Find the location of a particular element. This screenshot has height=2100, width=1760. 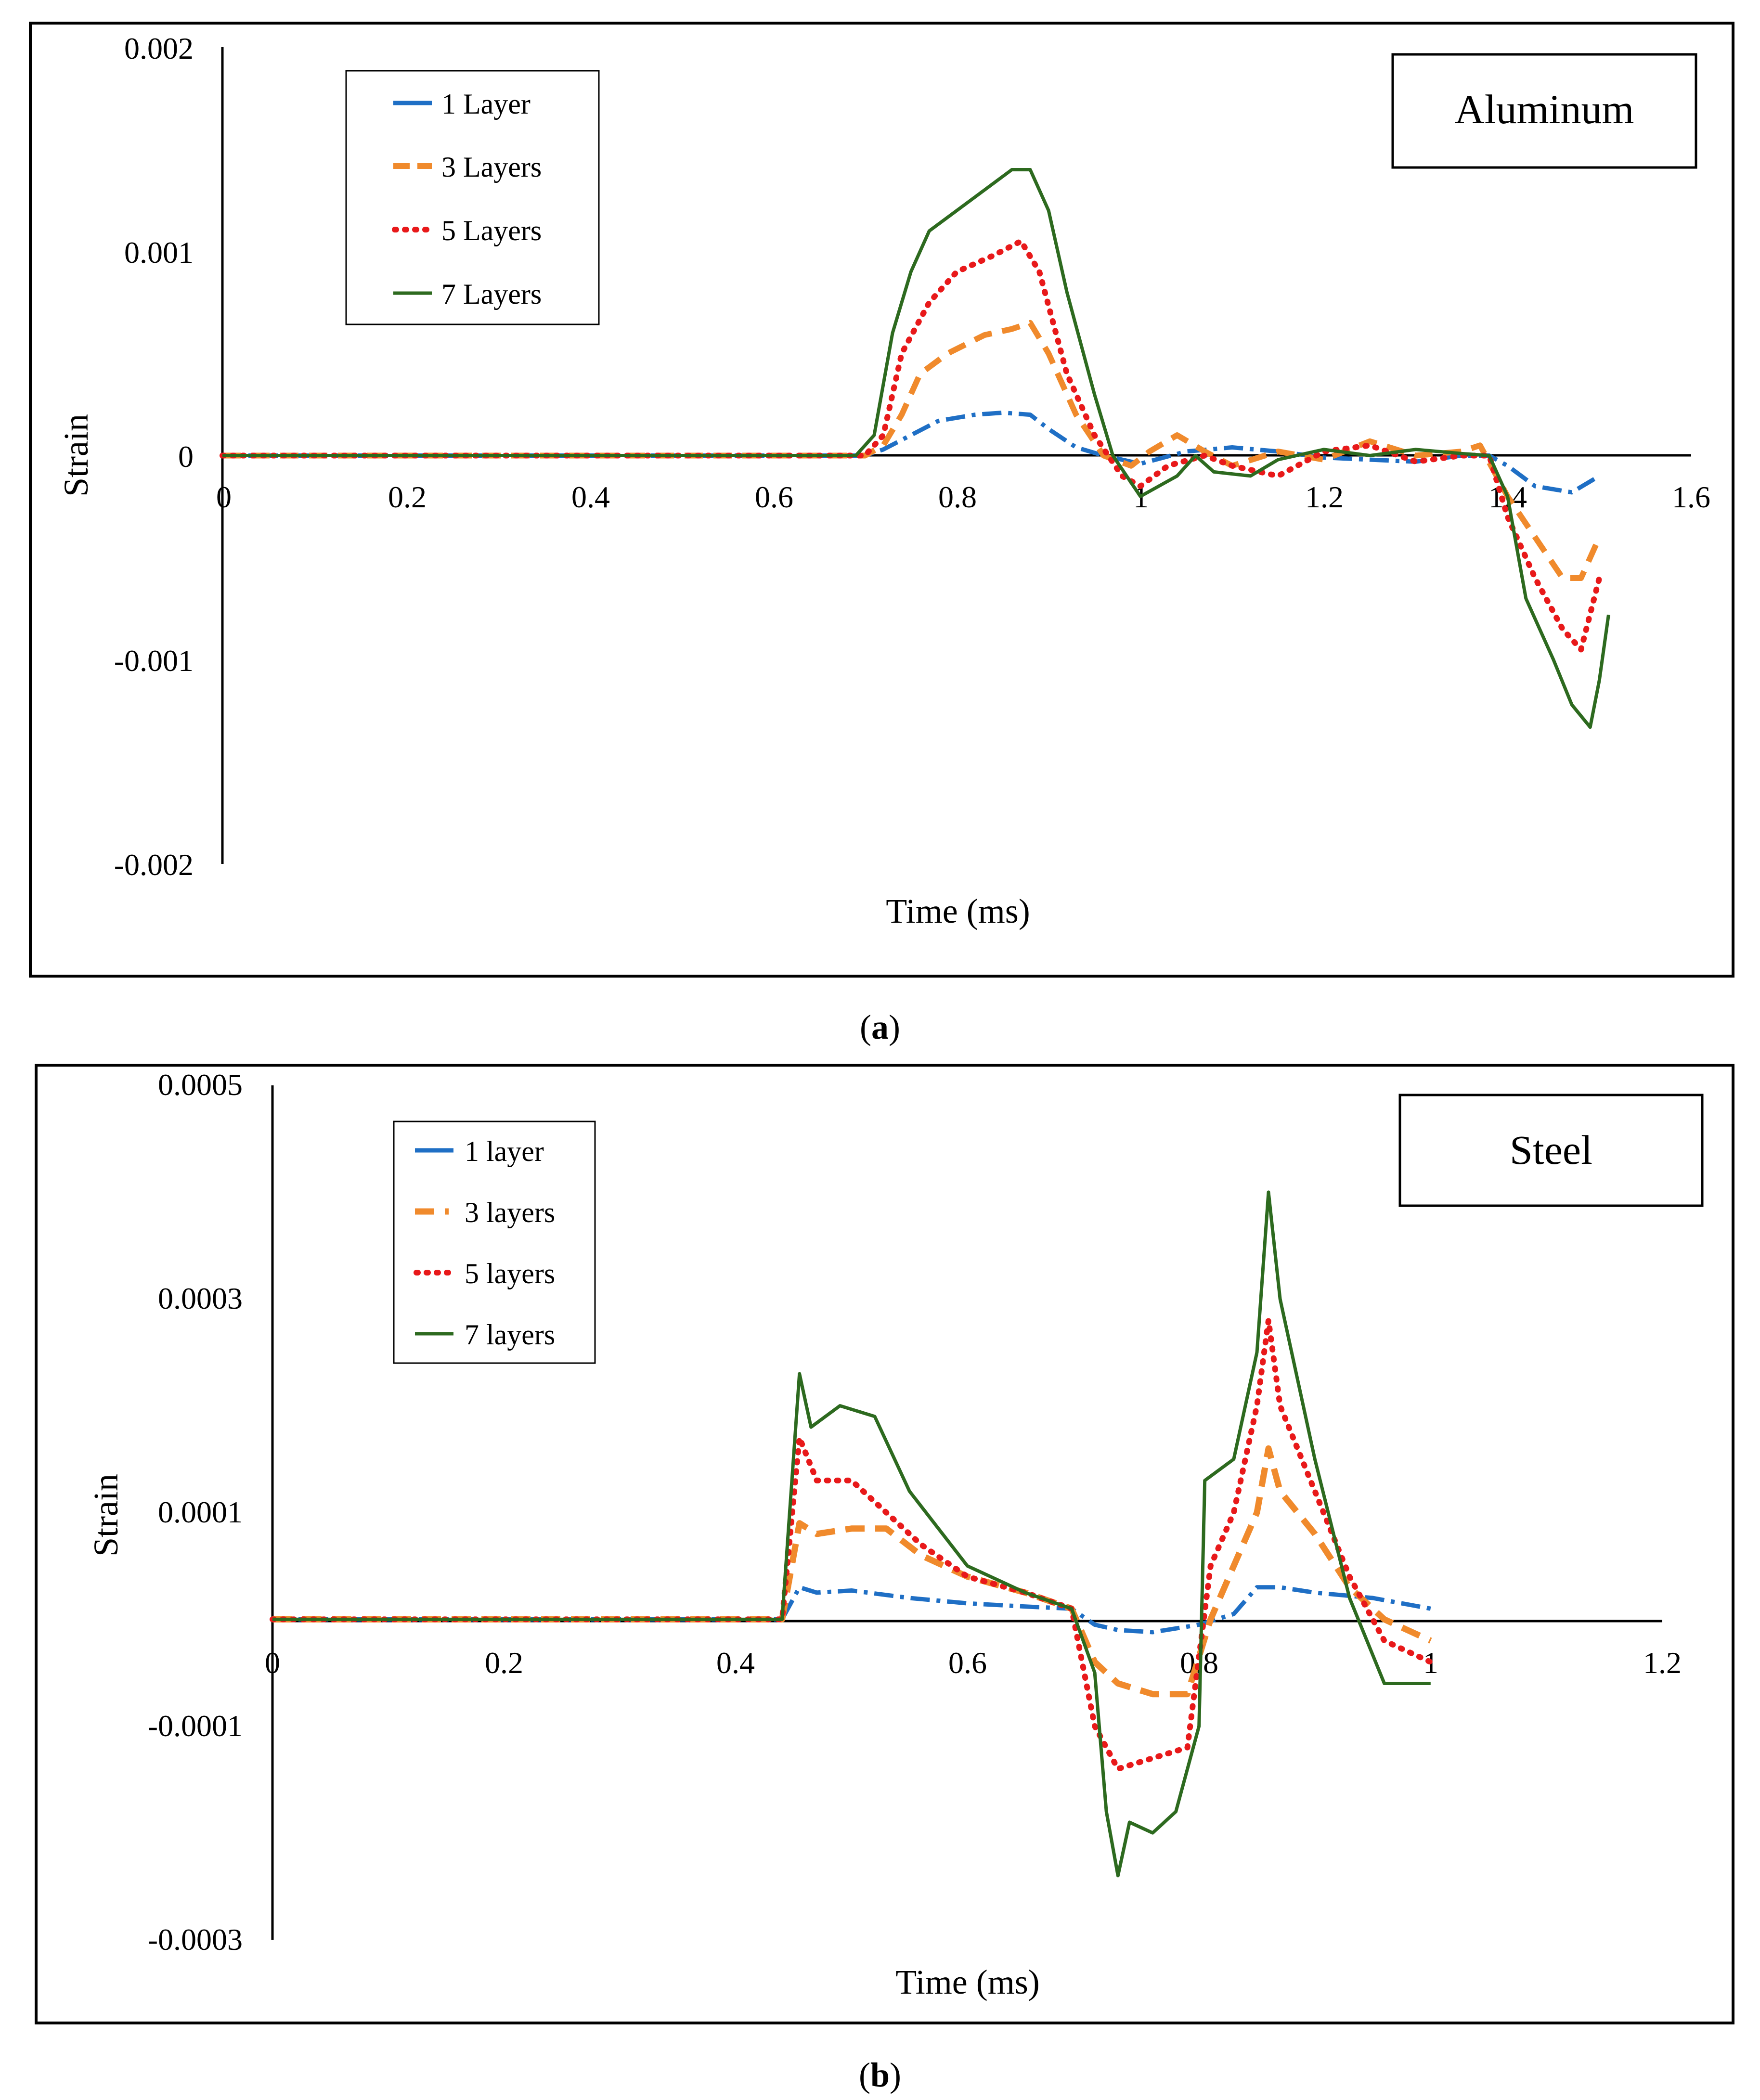

y-tick-label: 0.0003 is located at coordinates (200, 1298).